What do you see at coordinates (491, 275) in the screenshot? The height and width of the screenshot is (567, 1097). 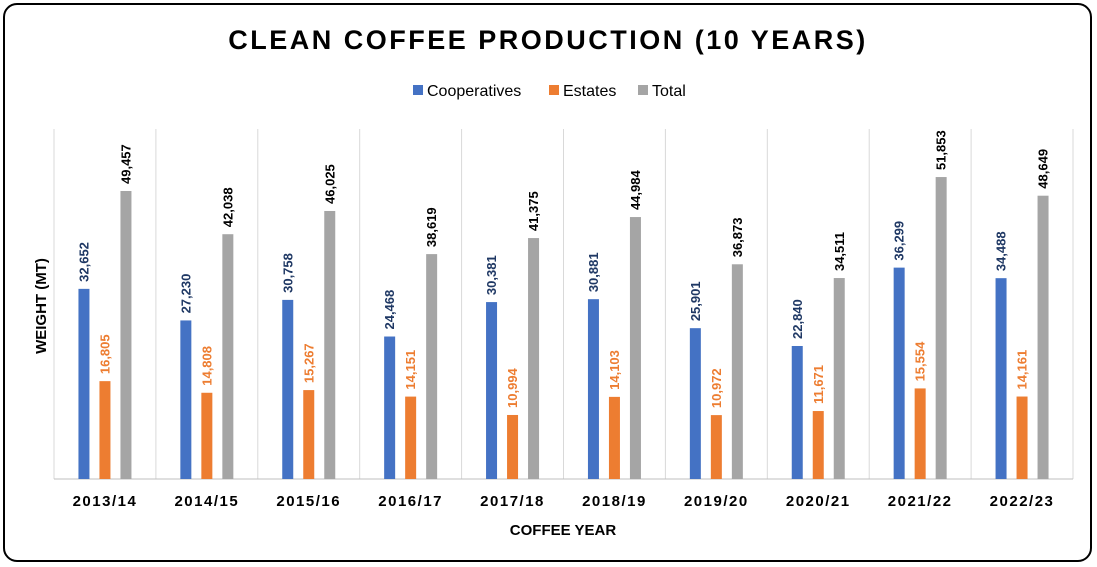 I see `data-label-cooperatives-2017-18: 30,381` at bounding box center [491, 275].